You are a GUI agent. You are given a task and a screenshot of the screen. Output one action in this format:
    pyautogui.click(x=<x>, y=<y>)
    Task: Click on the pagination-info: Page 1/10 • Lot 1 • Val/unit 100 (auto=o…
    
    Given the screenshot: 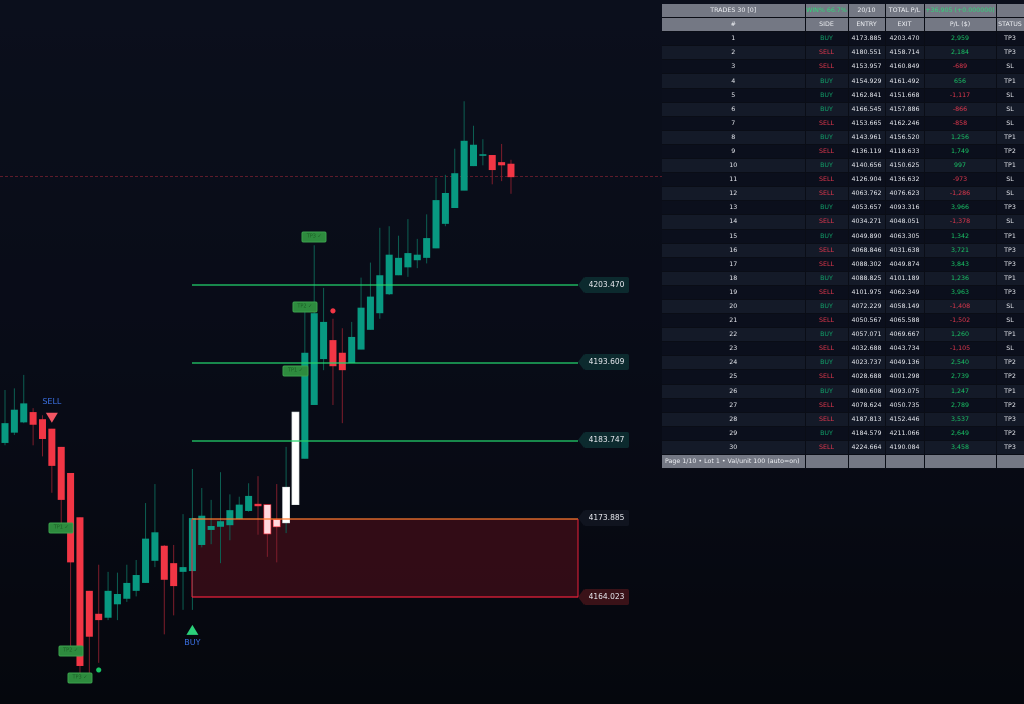 What is the action you would take?
    pyautogui.click(x=734, y=462)
    